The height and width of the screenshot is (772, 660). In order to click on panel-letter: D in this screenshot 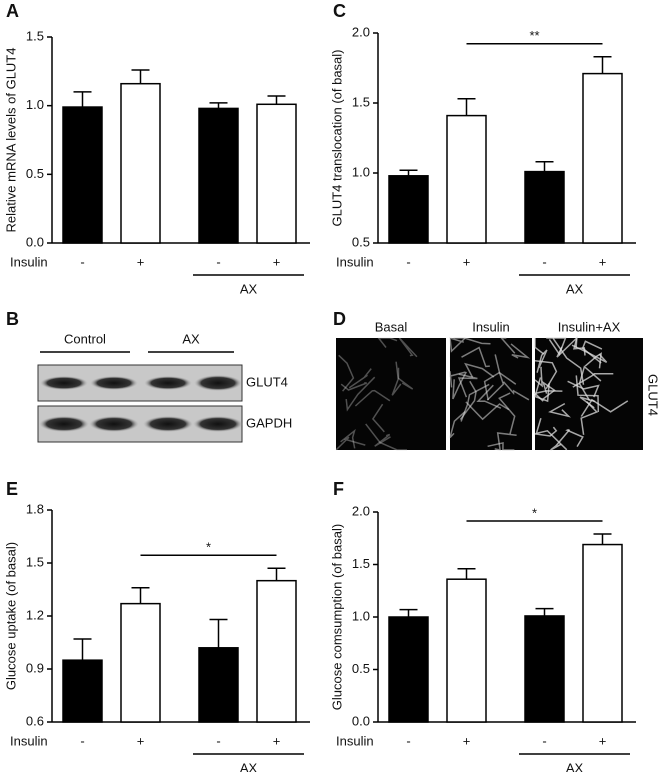, I will do `click(339, 319)`.